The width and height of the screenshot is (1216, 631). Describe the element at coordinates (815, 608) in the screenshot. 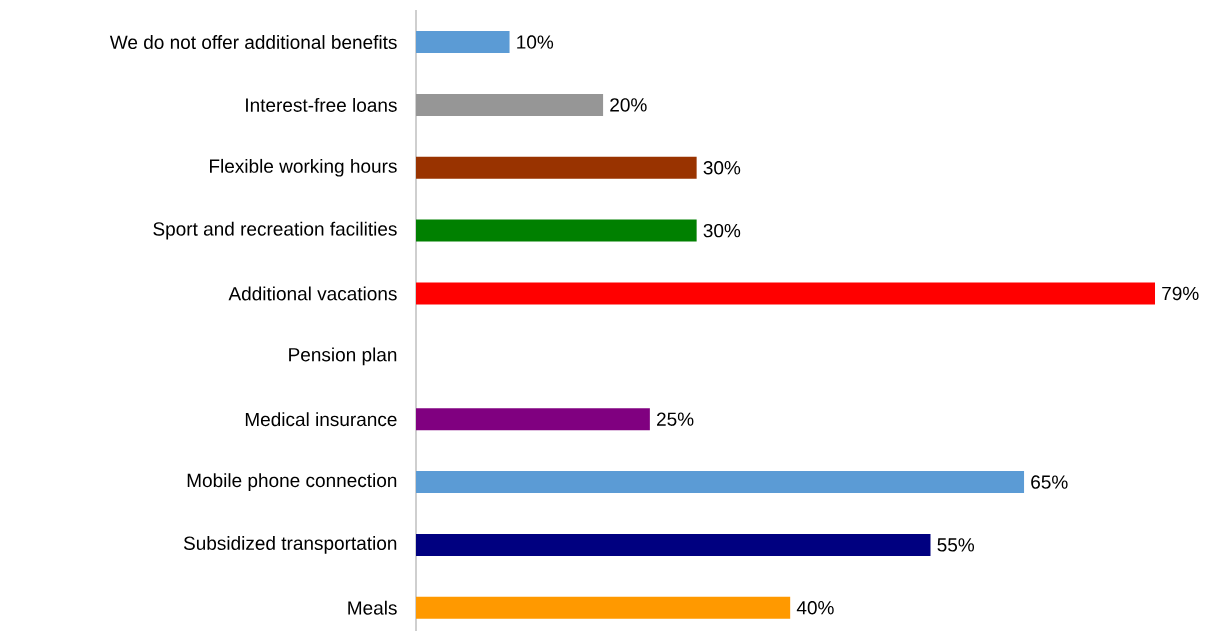

I see `data-label: 40%` at that location.